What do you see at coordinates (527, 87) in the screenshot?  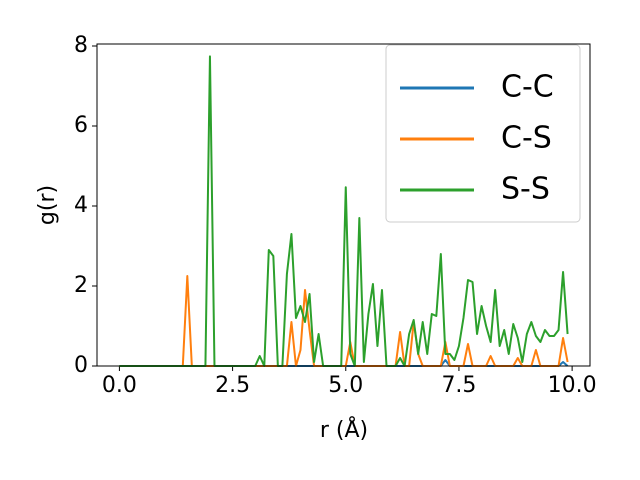 I see `legend-label: C-C` at bounding box center [527, 87].